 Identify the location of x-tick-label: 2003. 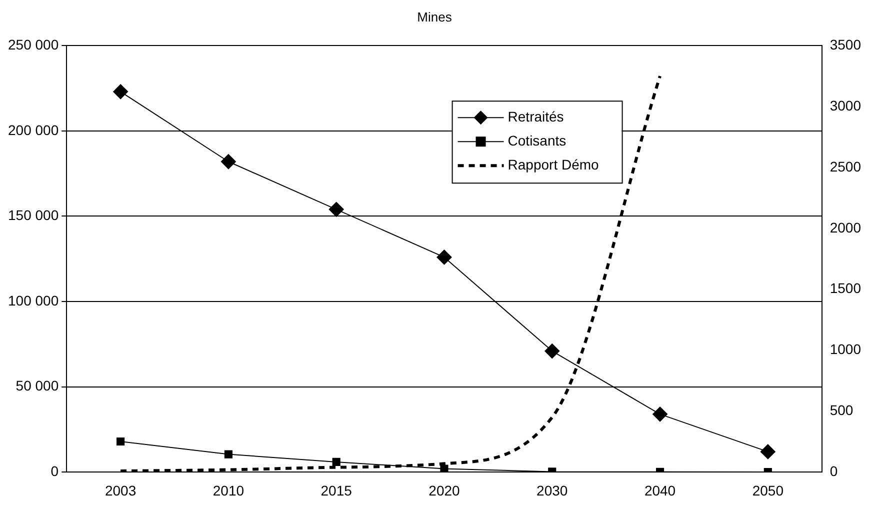
(120, 490).